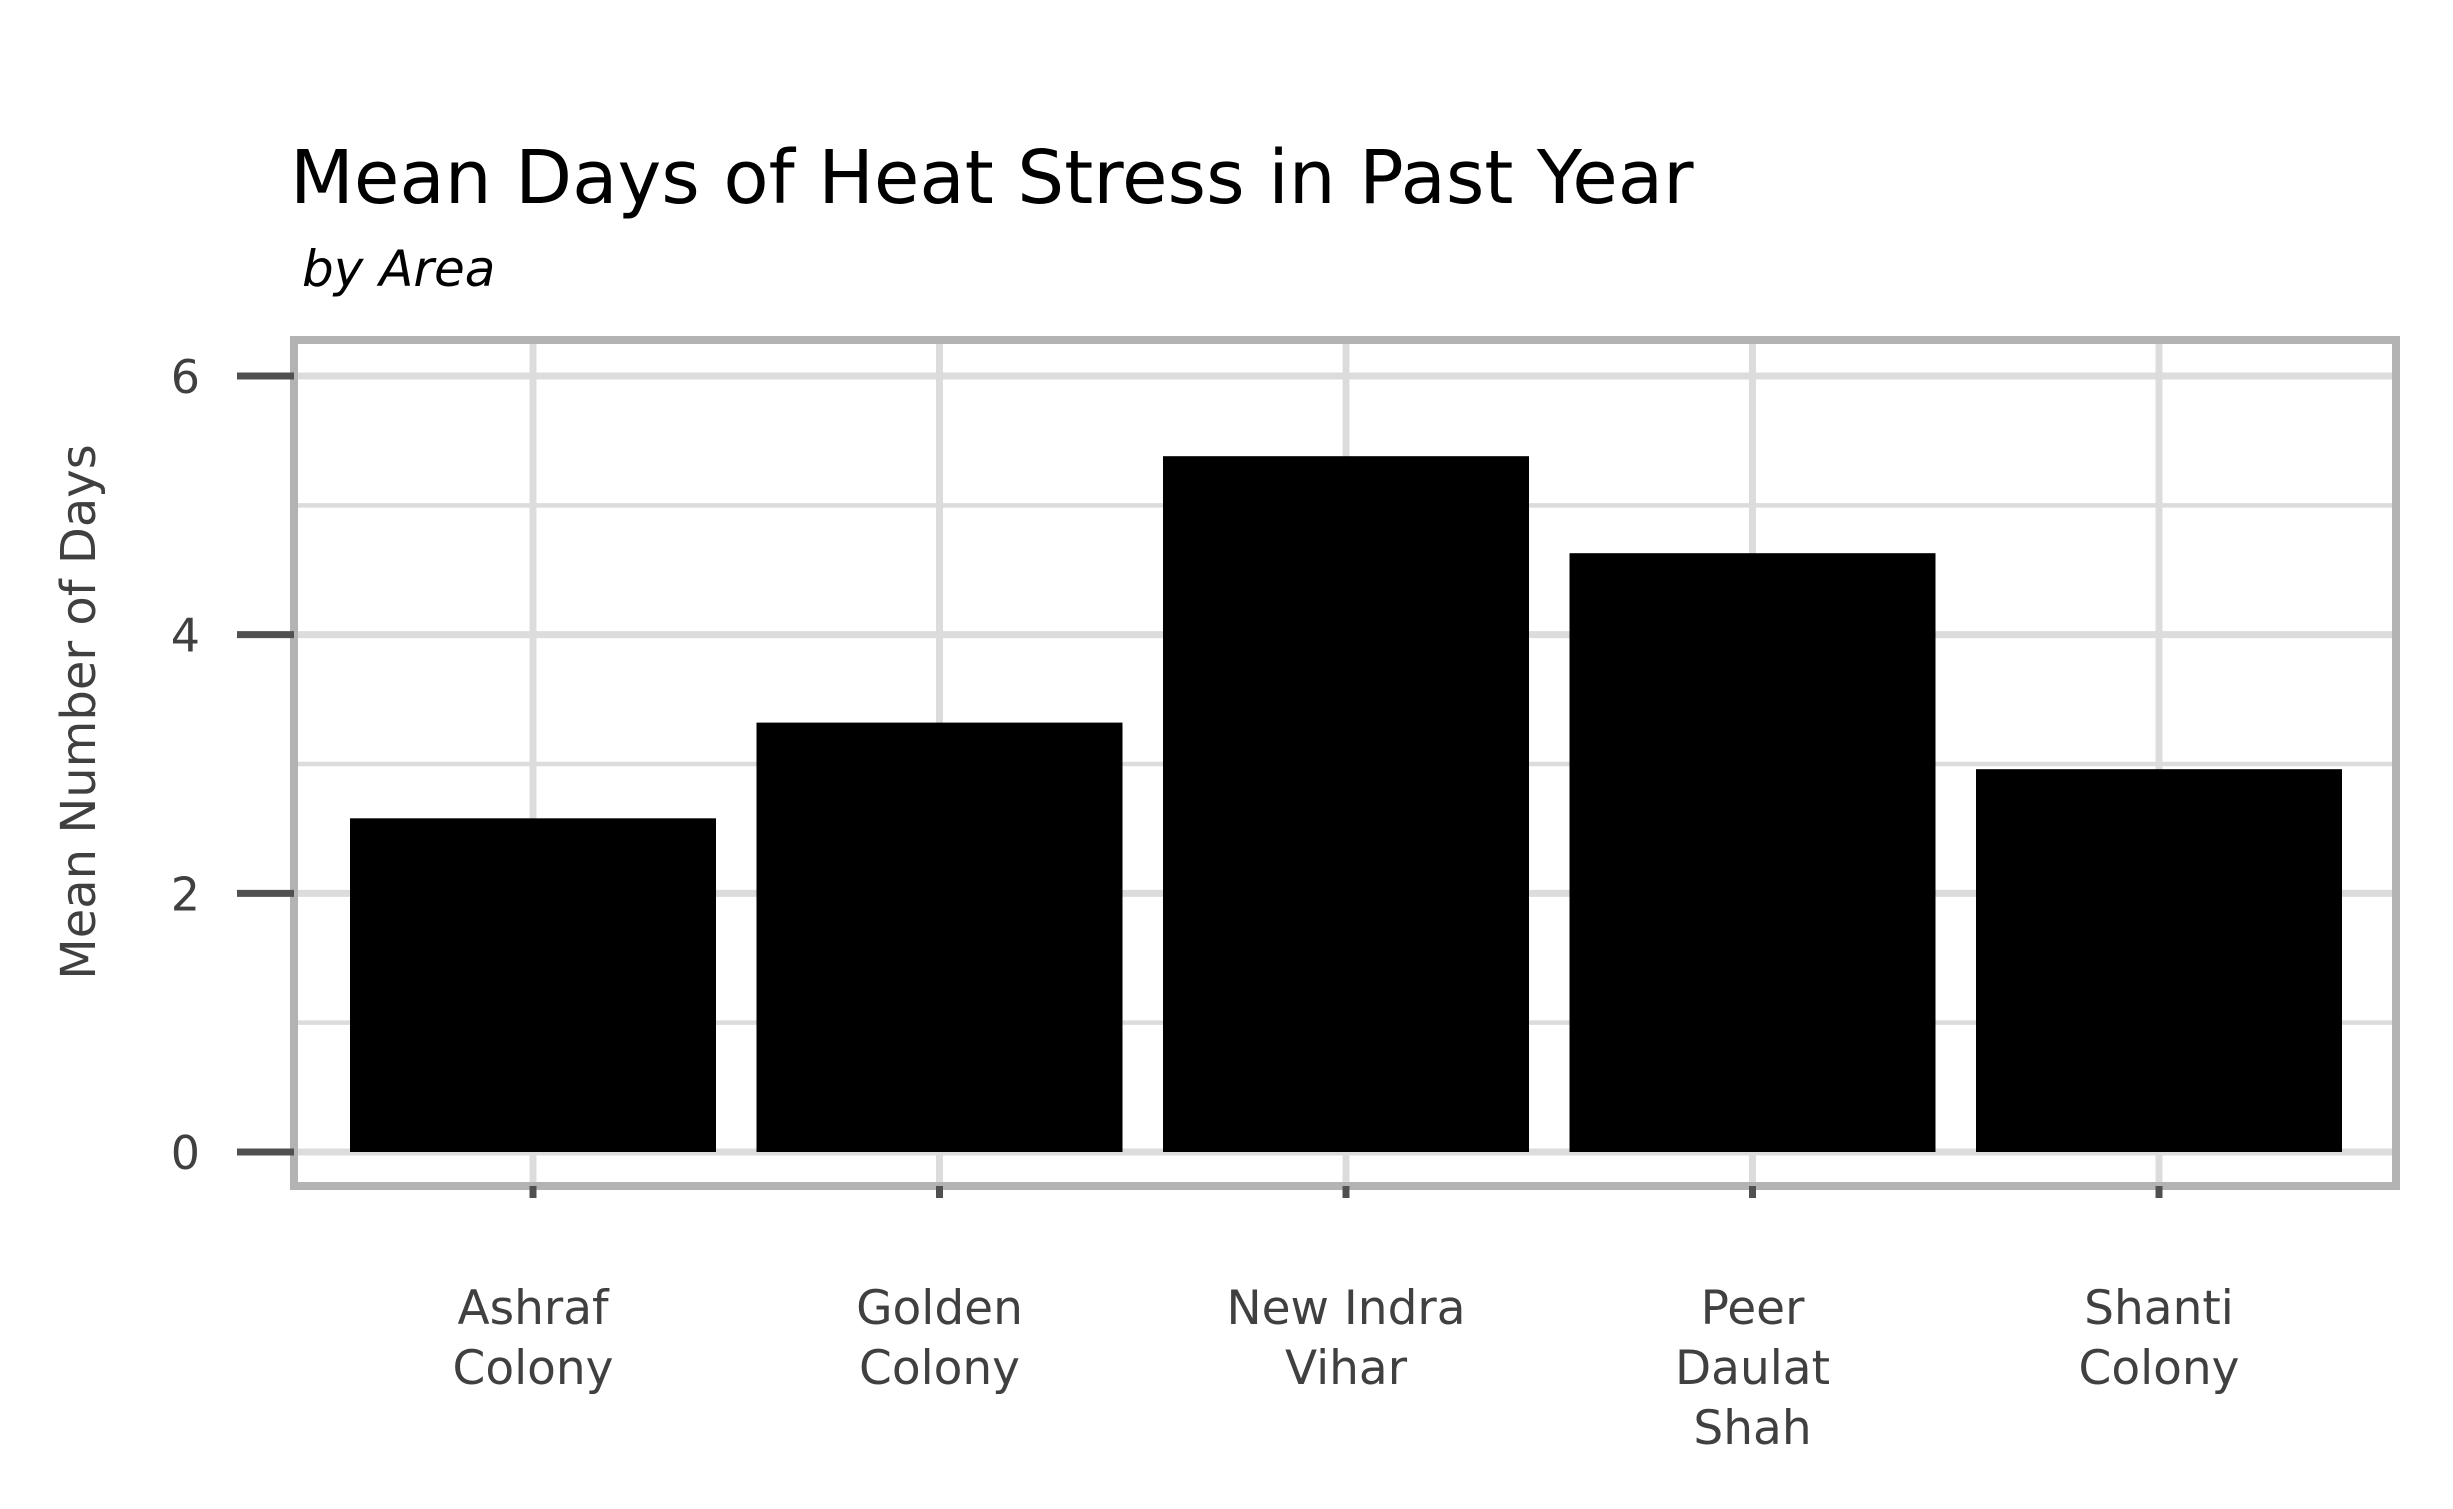 Image resolution: width=2453 pixels, height=1509 pixels. I want to click on y-axis-title: Mean Number of Days, so click(79, 711).